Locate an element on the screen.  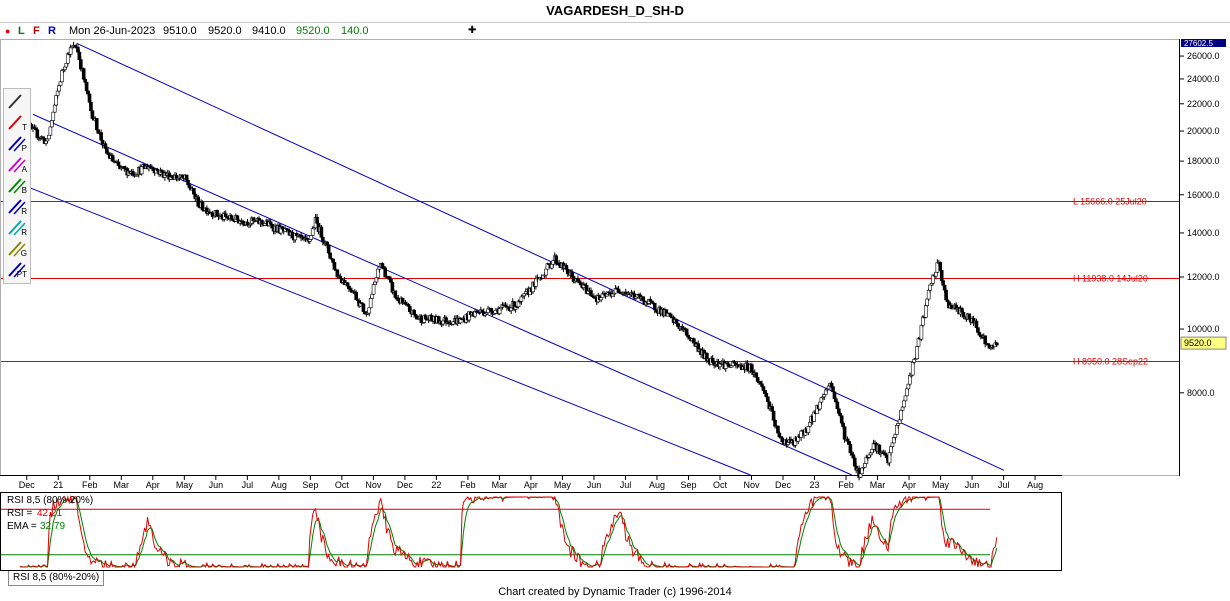
rsi-legend-label: RSI = is located at coordinates (19, 513).